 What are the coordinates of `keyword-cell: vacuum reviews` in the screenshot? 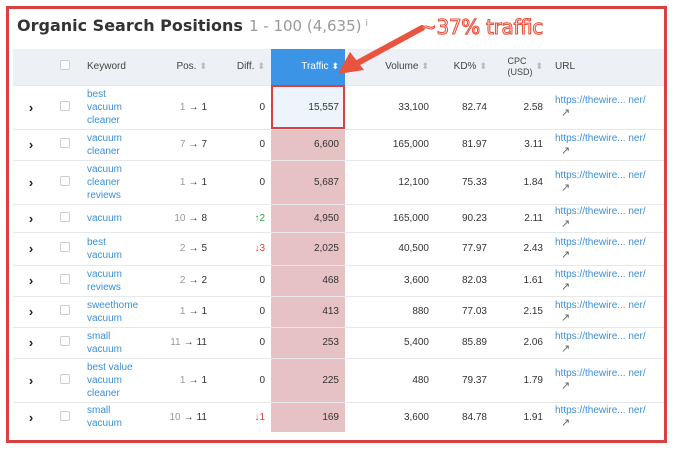 It's located at (116, 280).